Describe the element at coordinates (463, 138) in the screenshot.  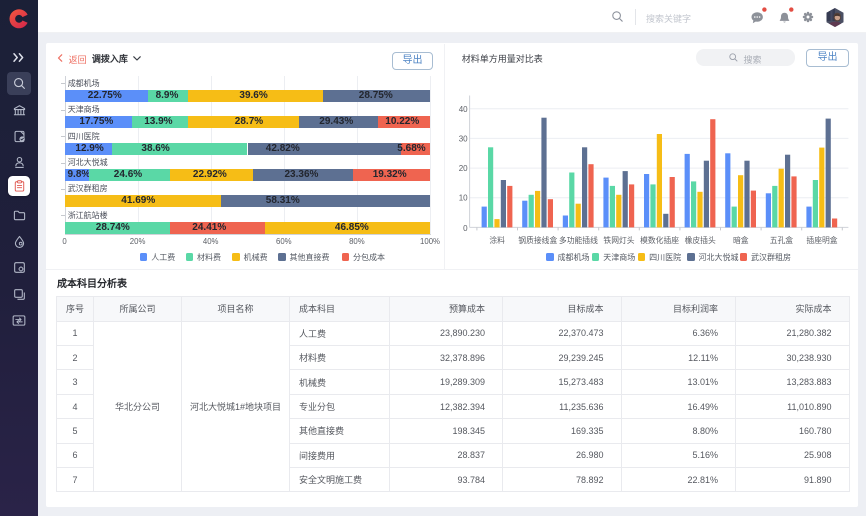
I see `svg-text: 30` at that location.